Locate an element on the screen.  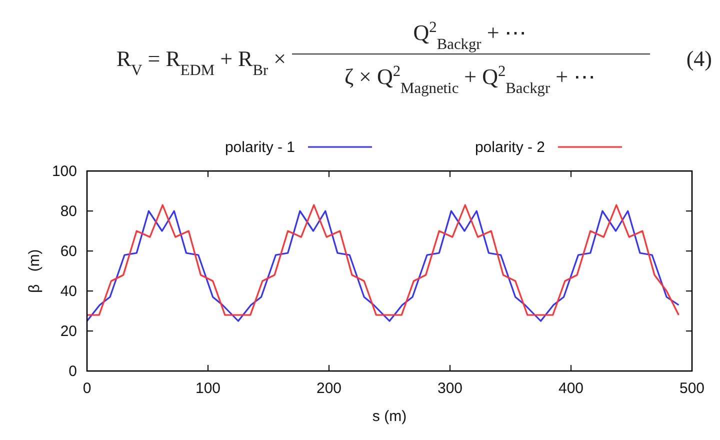
y-tick-label: 80 is located at coordinates (68, 211).